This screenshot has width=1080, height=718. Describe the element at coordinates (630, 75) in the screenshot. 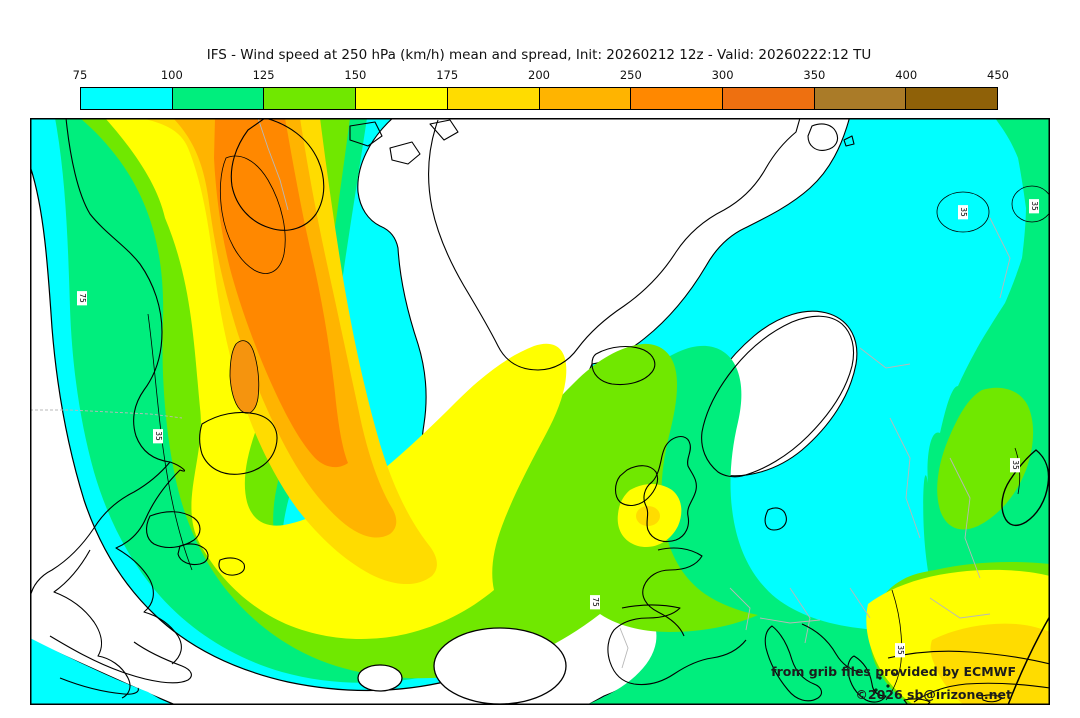

I see `colorbar-tick-250: 250` at that location.